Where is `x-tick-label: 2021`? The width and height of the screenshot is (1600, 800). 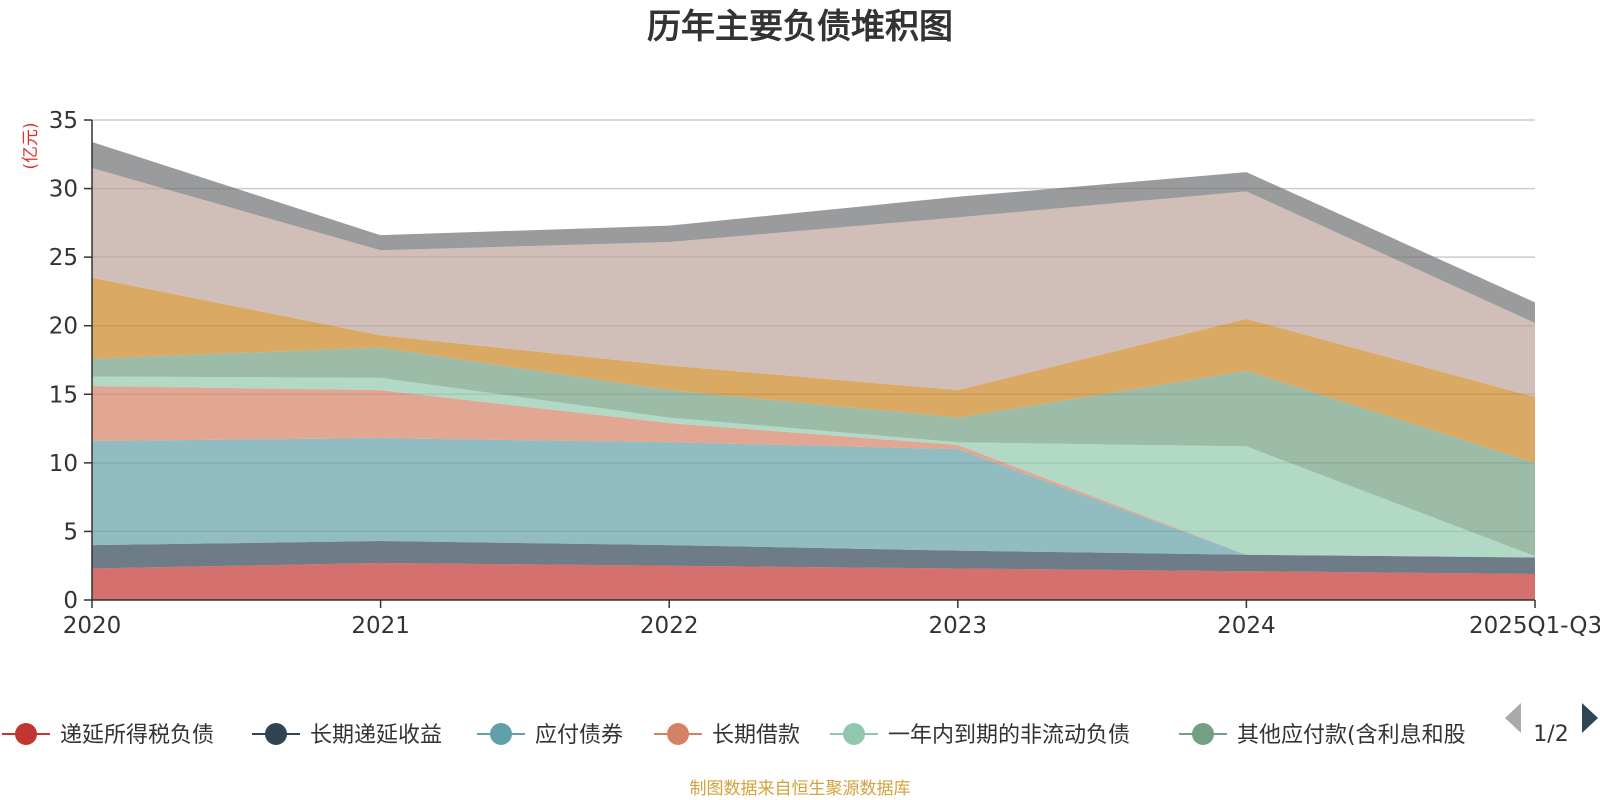
x-tick-label: 2021 is located at coordinates (380, 626).